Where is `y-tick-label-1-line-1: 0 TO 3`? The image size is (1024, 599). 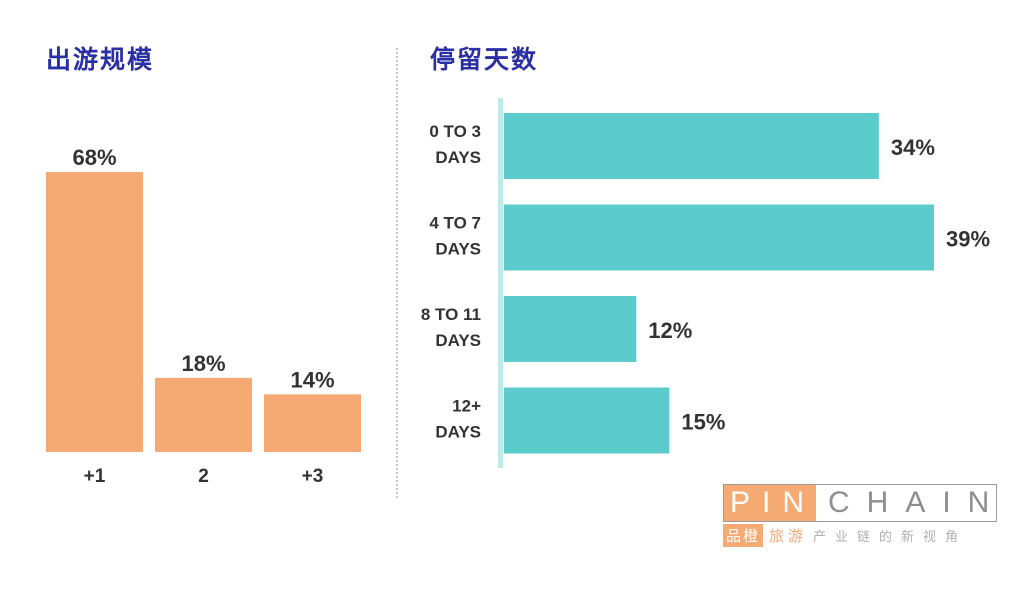 y-tick-label-1-line-1: 0 TO 3 is located at coordinates (455, 131).